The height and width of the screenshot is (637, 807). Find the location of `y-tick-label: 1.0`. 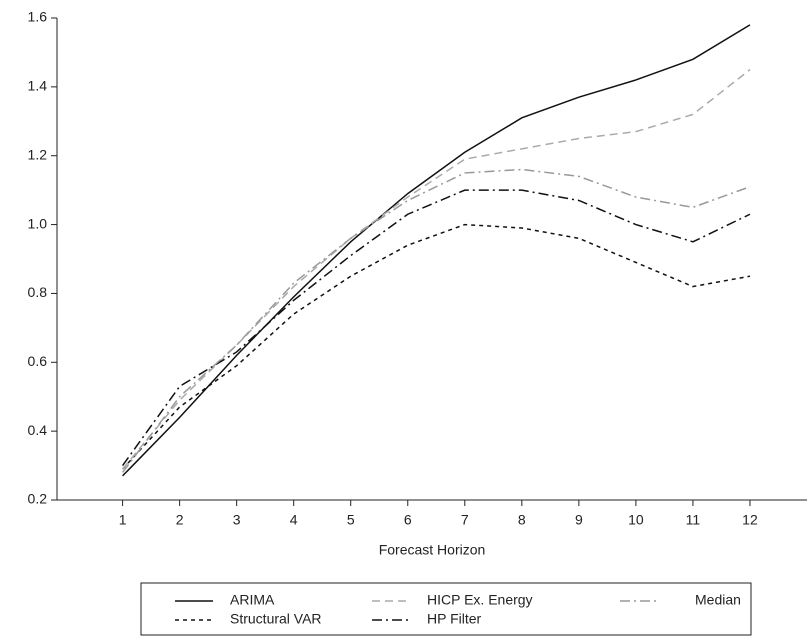

y-tick-label: 1.0 is located at coordinates (38, 223).